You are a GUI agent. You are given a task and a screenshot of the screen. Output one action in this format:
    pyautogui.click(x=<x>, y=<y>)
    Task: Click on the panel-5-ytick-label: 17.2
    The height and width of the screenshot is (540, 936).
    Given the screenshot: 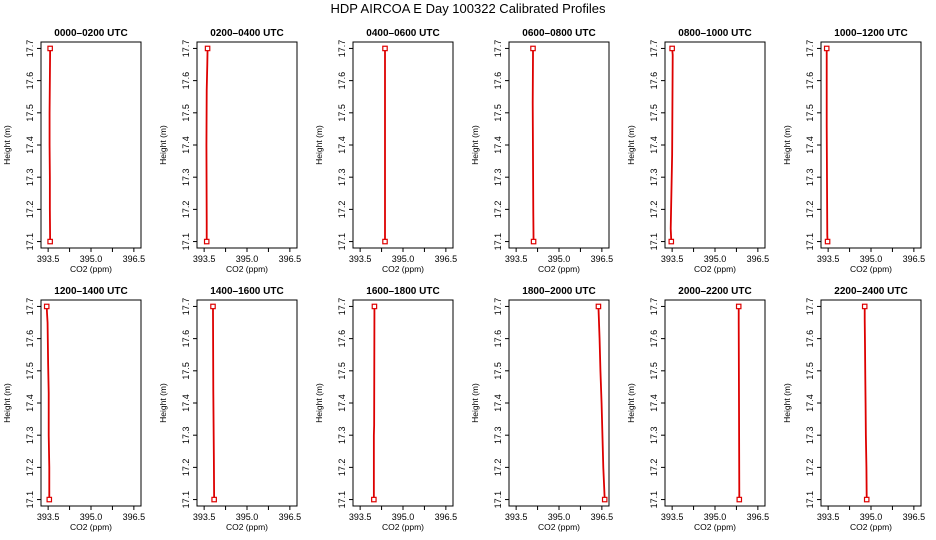 What is the action you would take?
    pyautogui.click(x=654, y=210)
    